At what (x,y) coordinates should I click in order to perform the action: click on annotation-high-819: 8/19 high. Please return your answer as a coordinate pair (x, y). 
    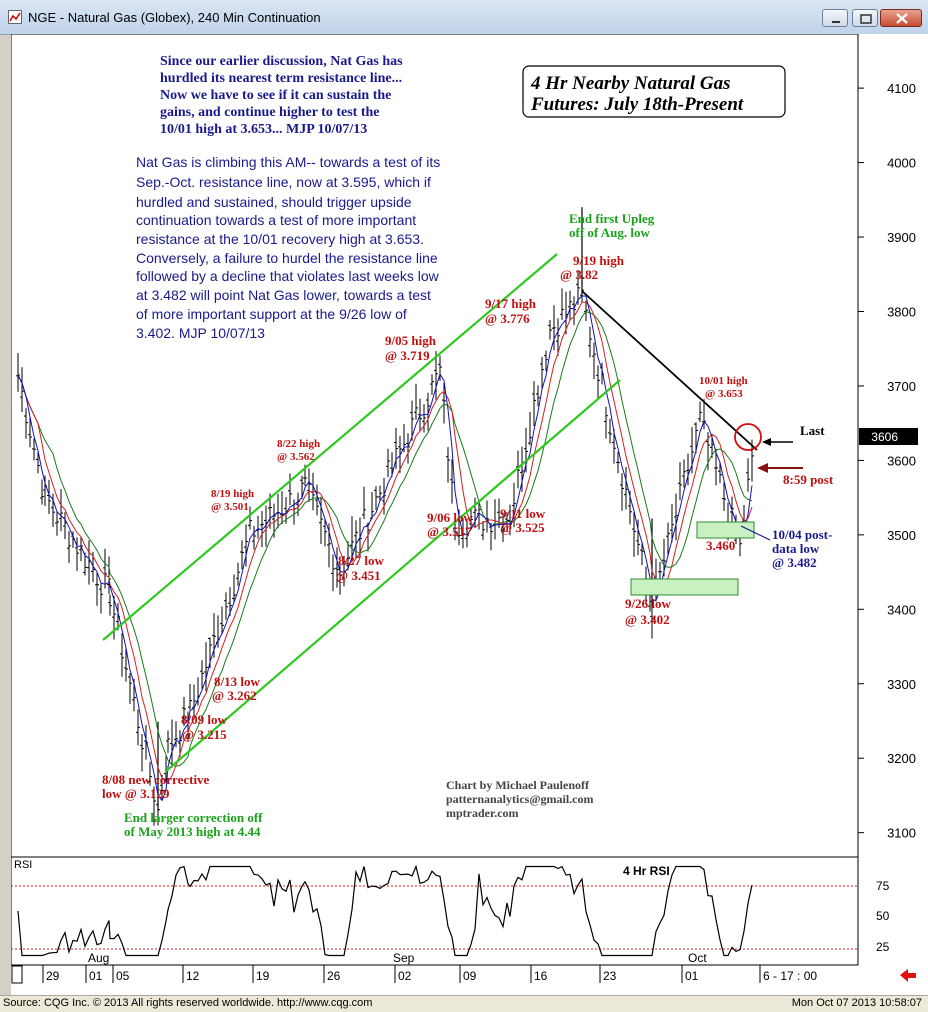
    Looking at the image, I should click on (232, 494).